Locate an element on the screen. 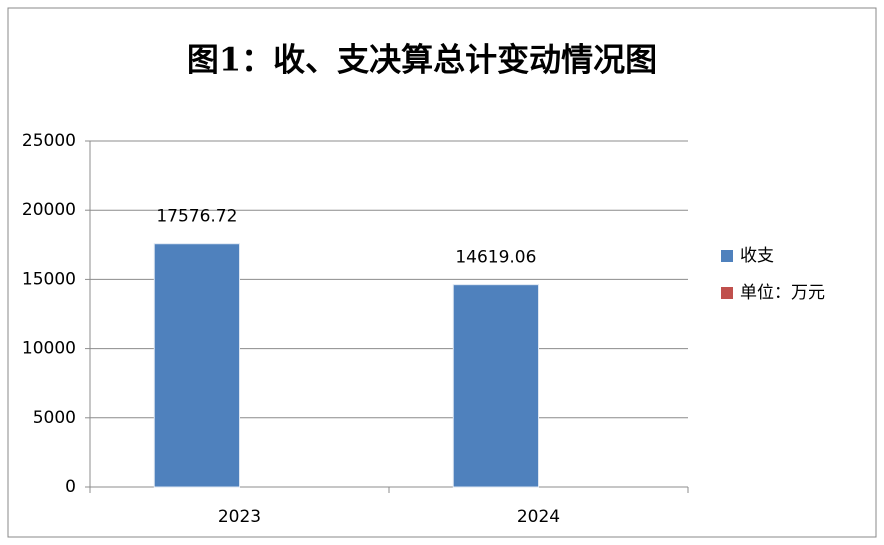  y-tick-label: 10000 is located at coordinates (49, 349).